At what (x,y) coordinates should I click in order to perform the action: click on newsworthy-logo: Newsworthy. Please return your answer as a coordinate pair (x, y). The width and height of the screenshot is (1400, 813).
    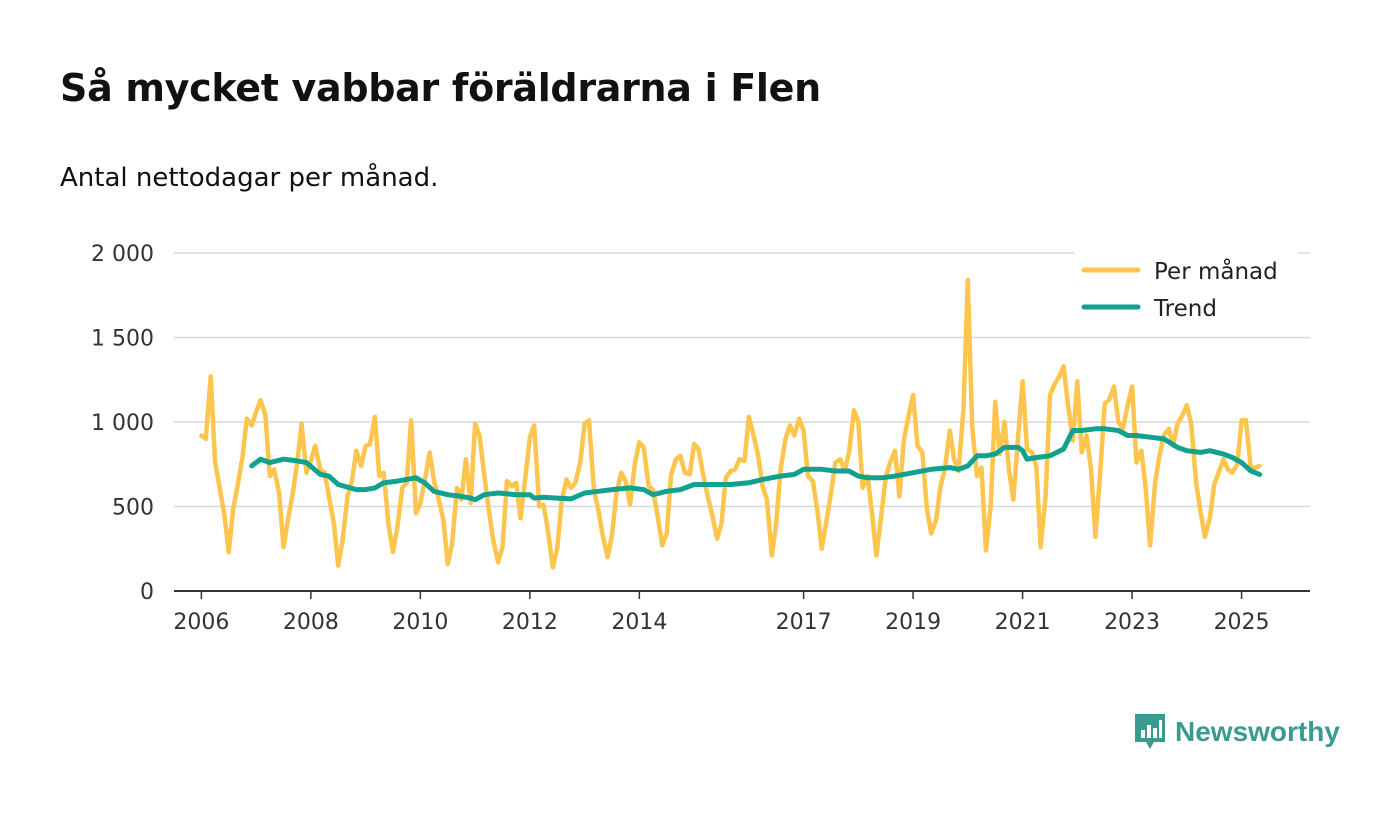
    Looking at the image, I should click on (1236, 732).